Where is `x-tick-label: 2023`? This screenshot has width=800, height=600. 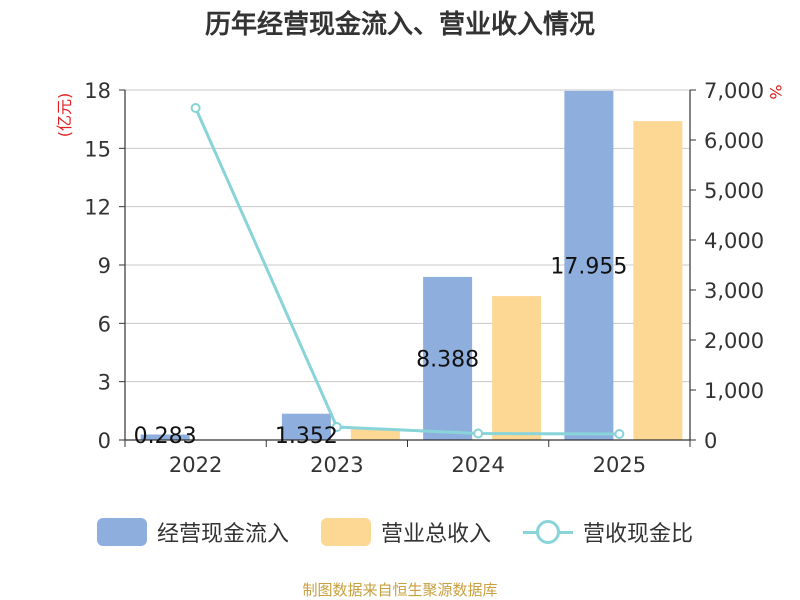
x-tick-label: 2023 is located at coordinates (336, 465).